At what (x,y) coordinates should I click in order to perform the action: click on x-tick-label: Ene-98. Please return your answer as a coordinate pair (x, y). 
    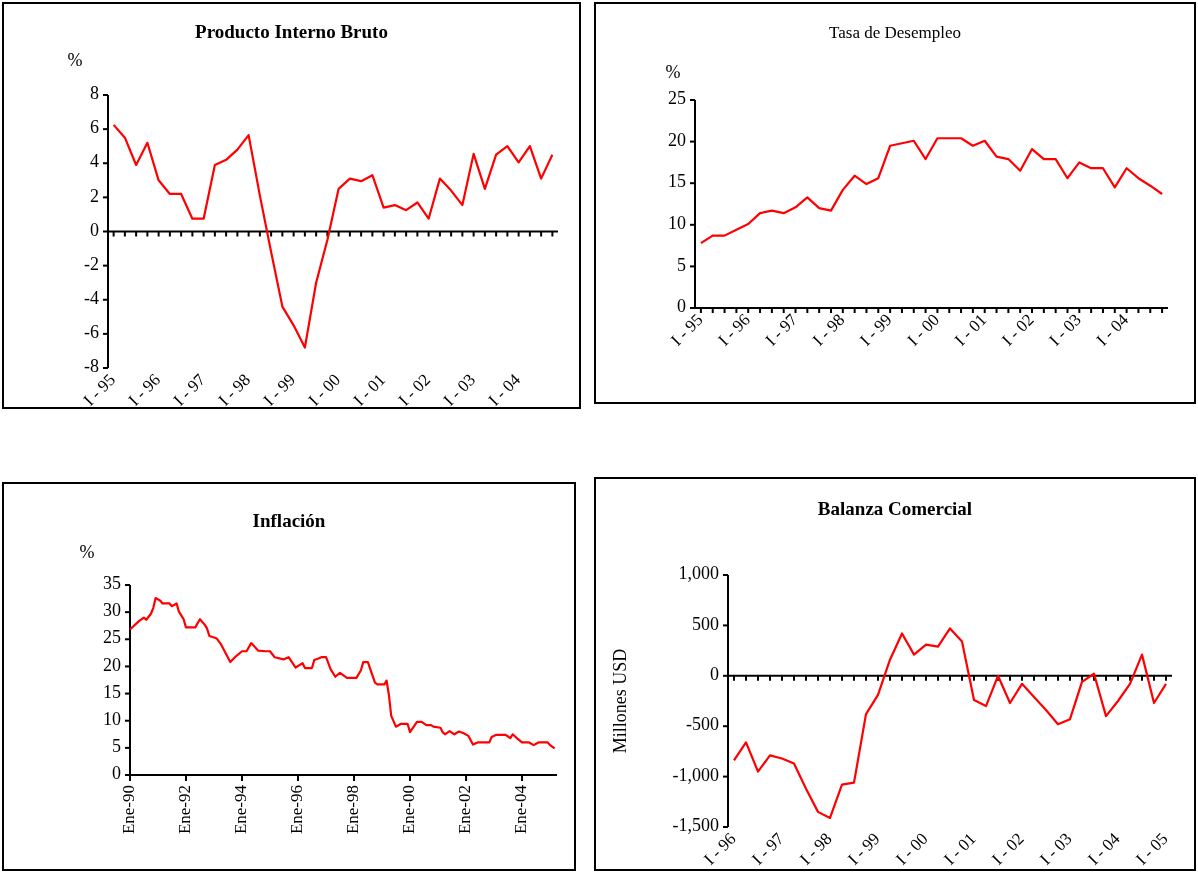
    Looking at the image, I should click on (352, 810).